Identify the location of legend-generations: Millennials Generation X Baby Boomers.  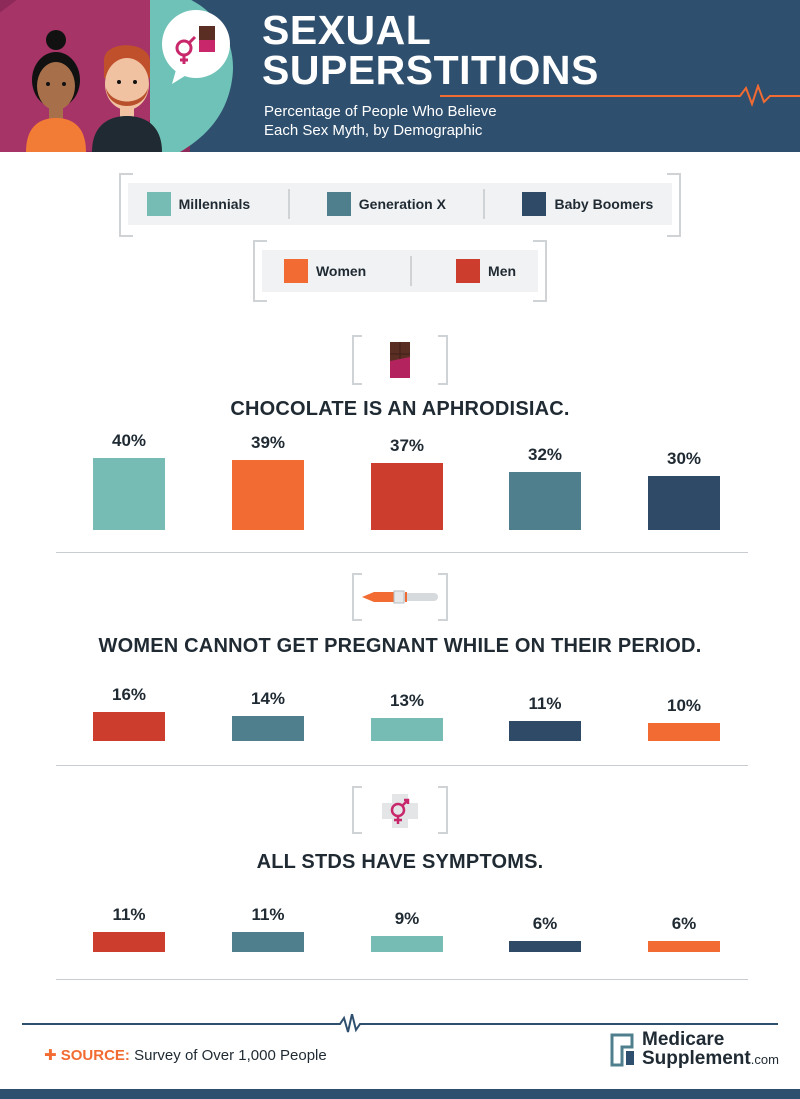
(400, 204).